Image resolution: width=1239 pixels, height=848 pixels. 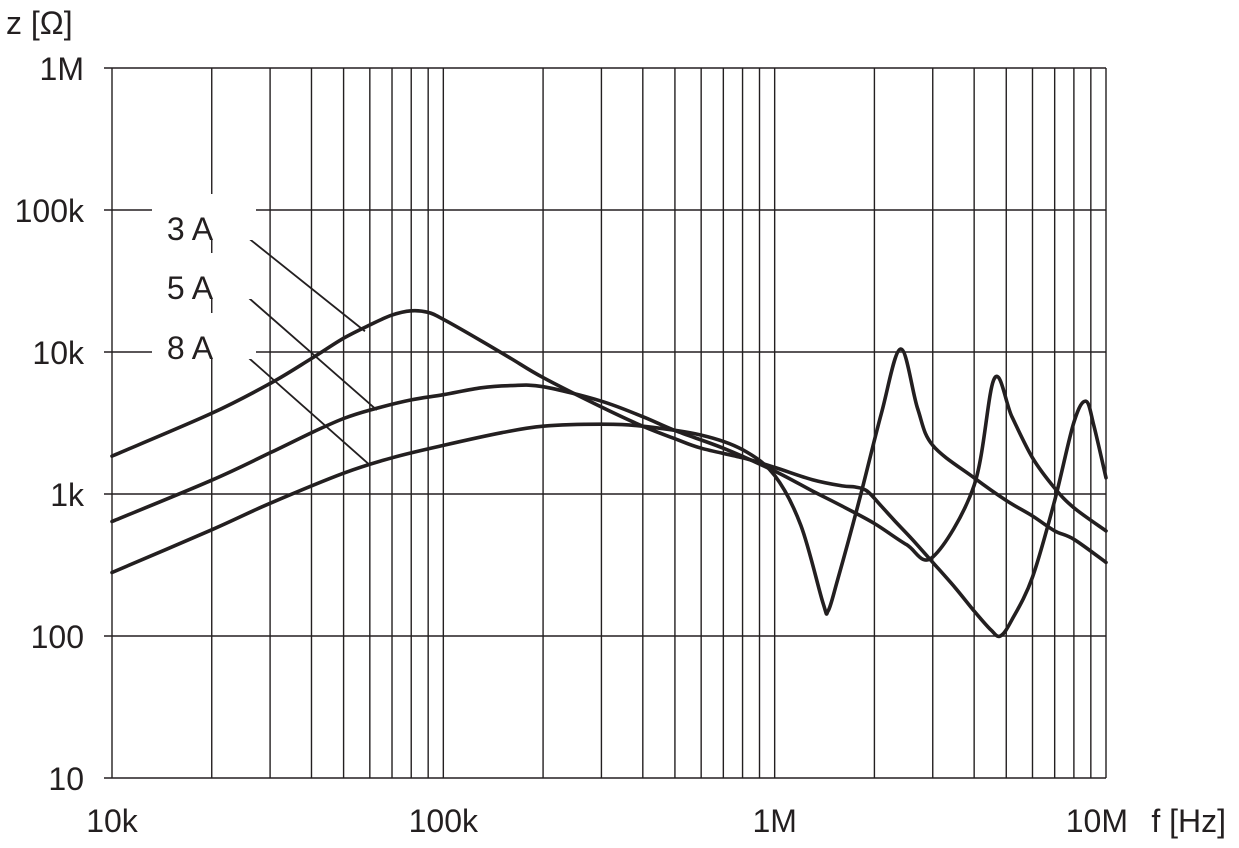 What do you see at coordinates (67, 495) in the screenshot?
I see `y-tick-label: 1k` at bounding box center [67, 495].